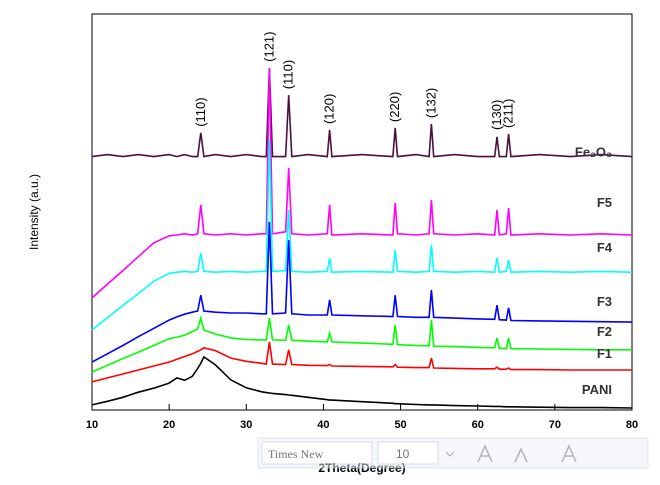 Image resolution: width=660 pixels, height=485 pixels. Describe the element at coordinates (403, 454) in the screenshot. I see `font-size: 10` at that location.